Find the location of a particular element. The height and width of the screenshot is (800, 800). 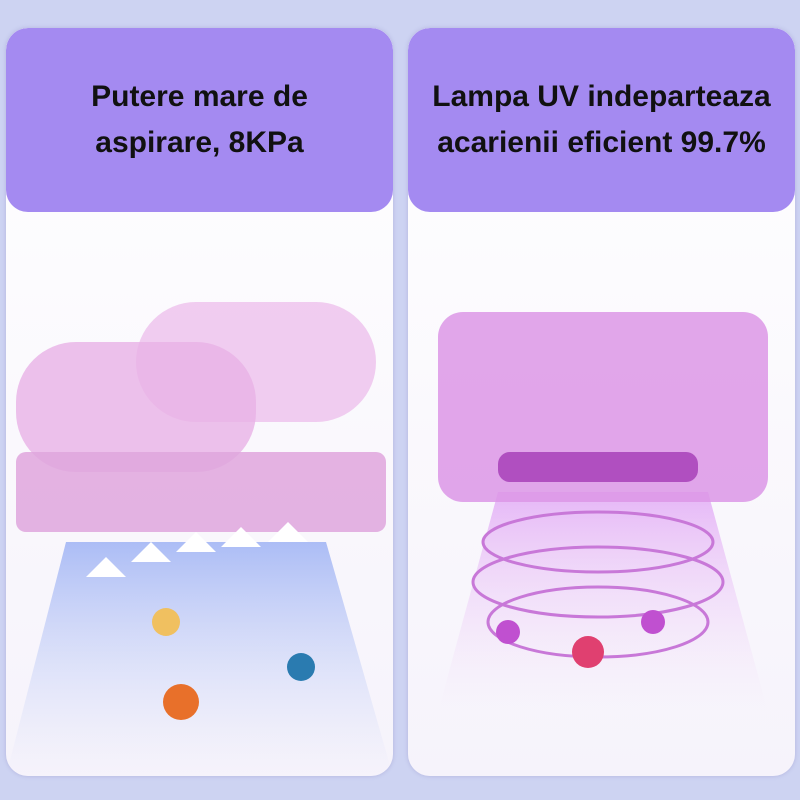

virus-icon is located at coordinates (181, 702).